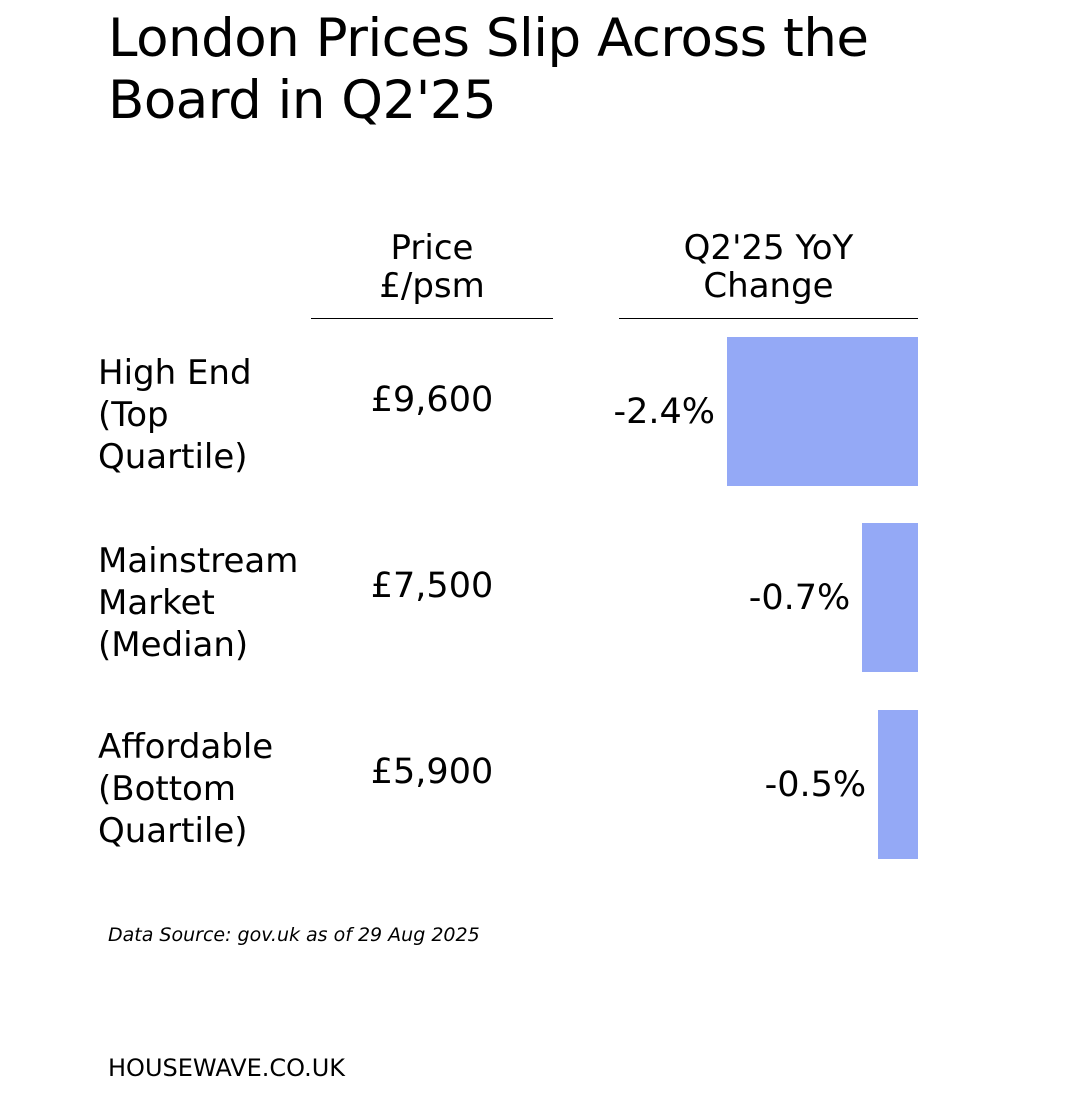 The image size is (1078, 1101). What do you see at coordinates (768, 248) in the screenshot?
I see `change-header-line-1: Q2'25 YoY` at bounding box center [768, 248].